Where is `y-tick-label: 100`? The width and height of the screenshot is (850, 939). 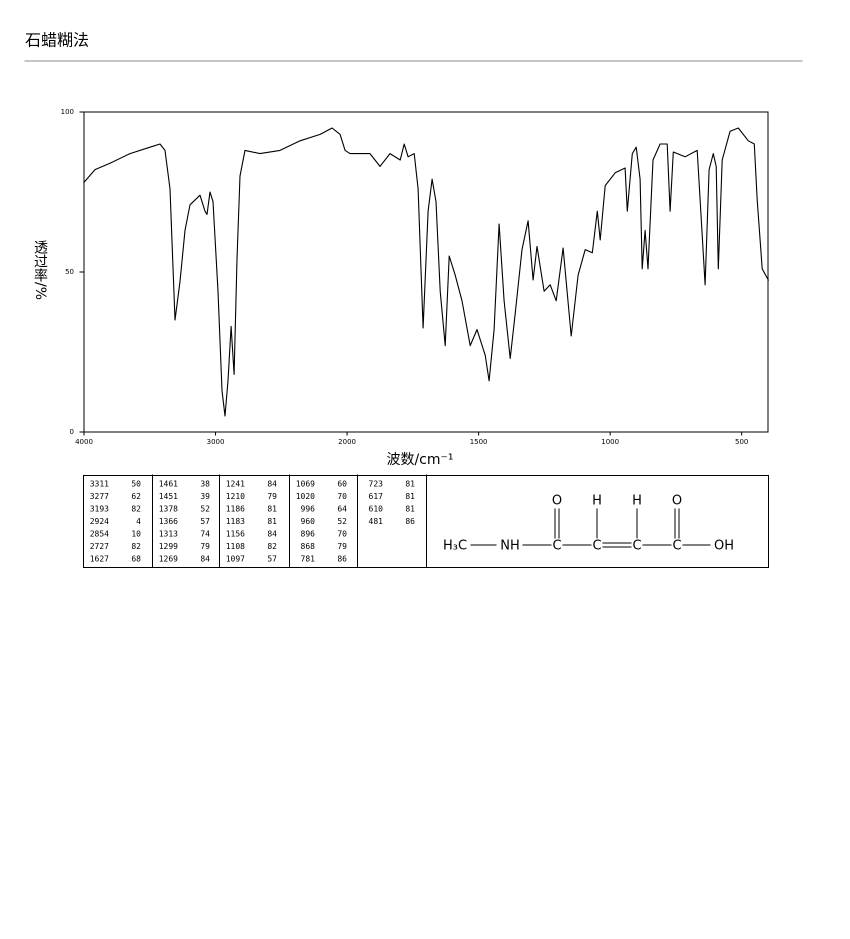
y-tick-label: 100 is located at coordinates (67, 112).